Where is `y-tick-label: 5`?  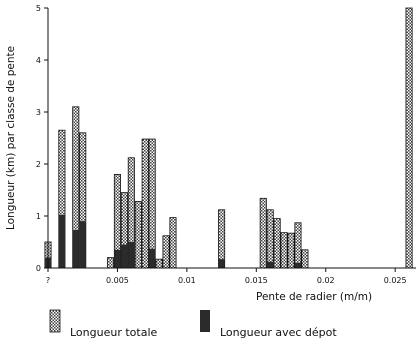 y-tick-label: 5 is located at coordinates (38, 8).